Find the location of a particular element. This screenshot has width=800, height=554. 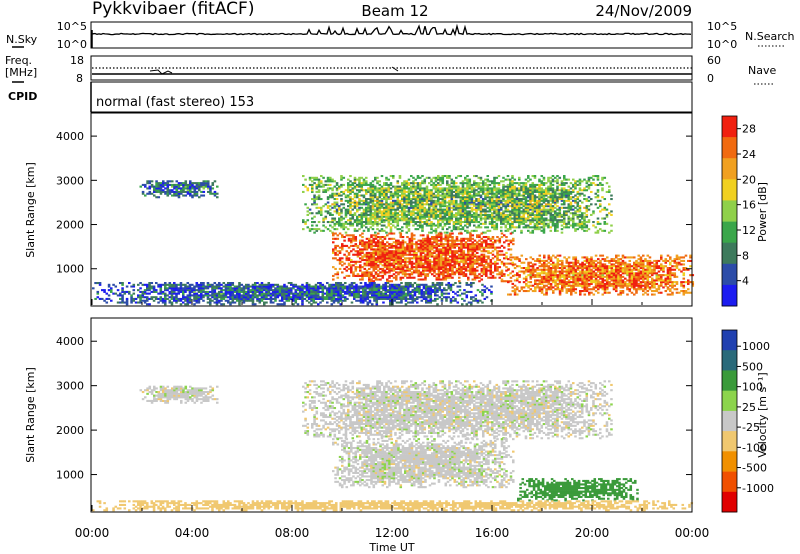

noise-right-tick-bottom: 10^0 is located at coordinates (722, 44).